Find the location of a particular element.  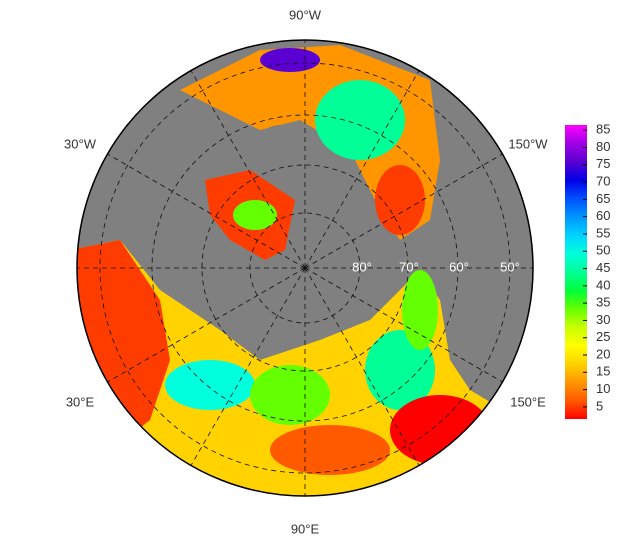

colorbar-tick-label: 20 is located at coordinates (603, 353).